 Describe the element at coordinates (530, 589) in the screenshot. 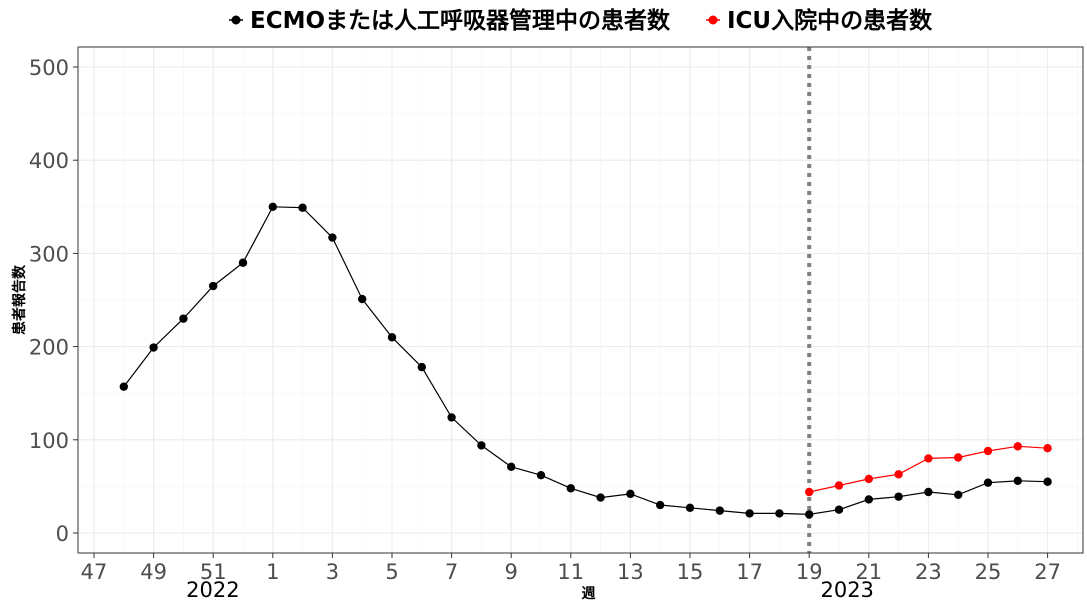

I see `year-labels: 2022 2023` at that location.